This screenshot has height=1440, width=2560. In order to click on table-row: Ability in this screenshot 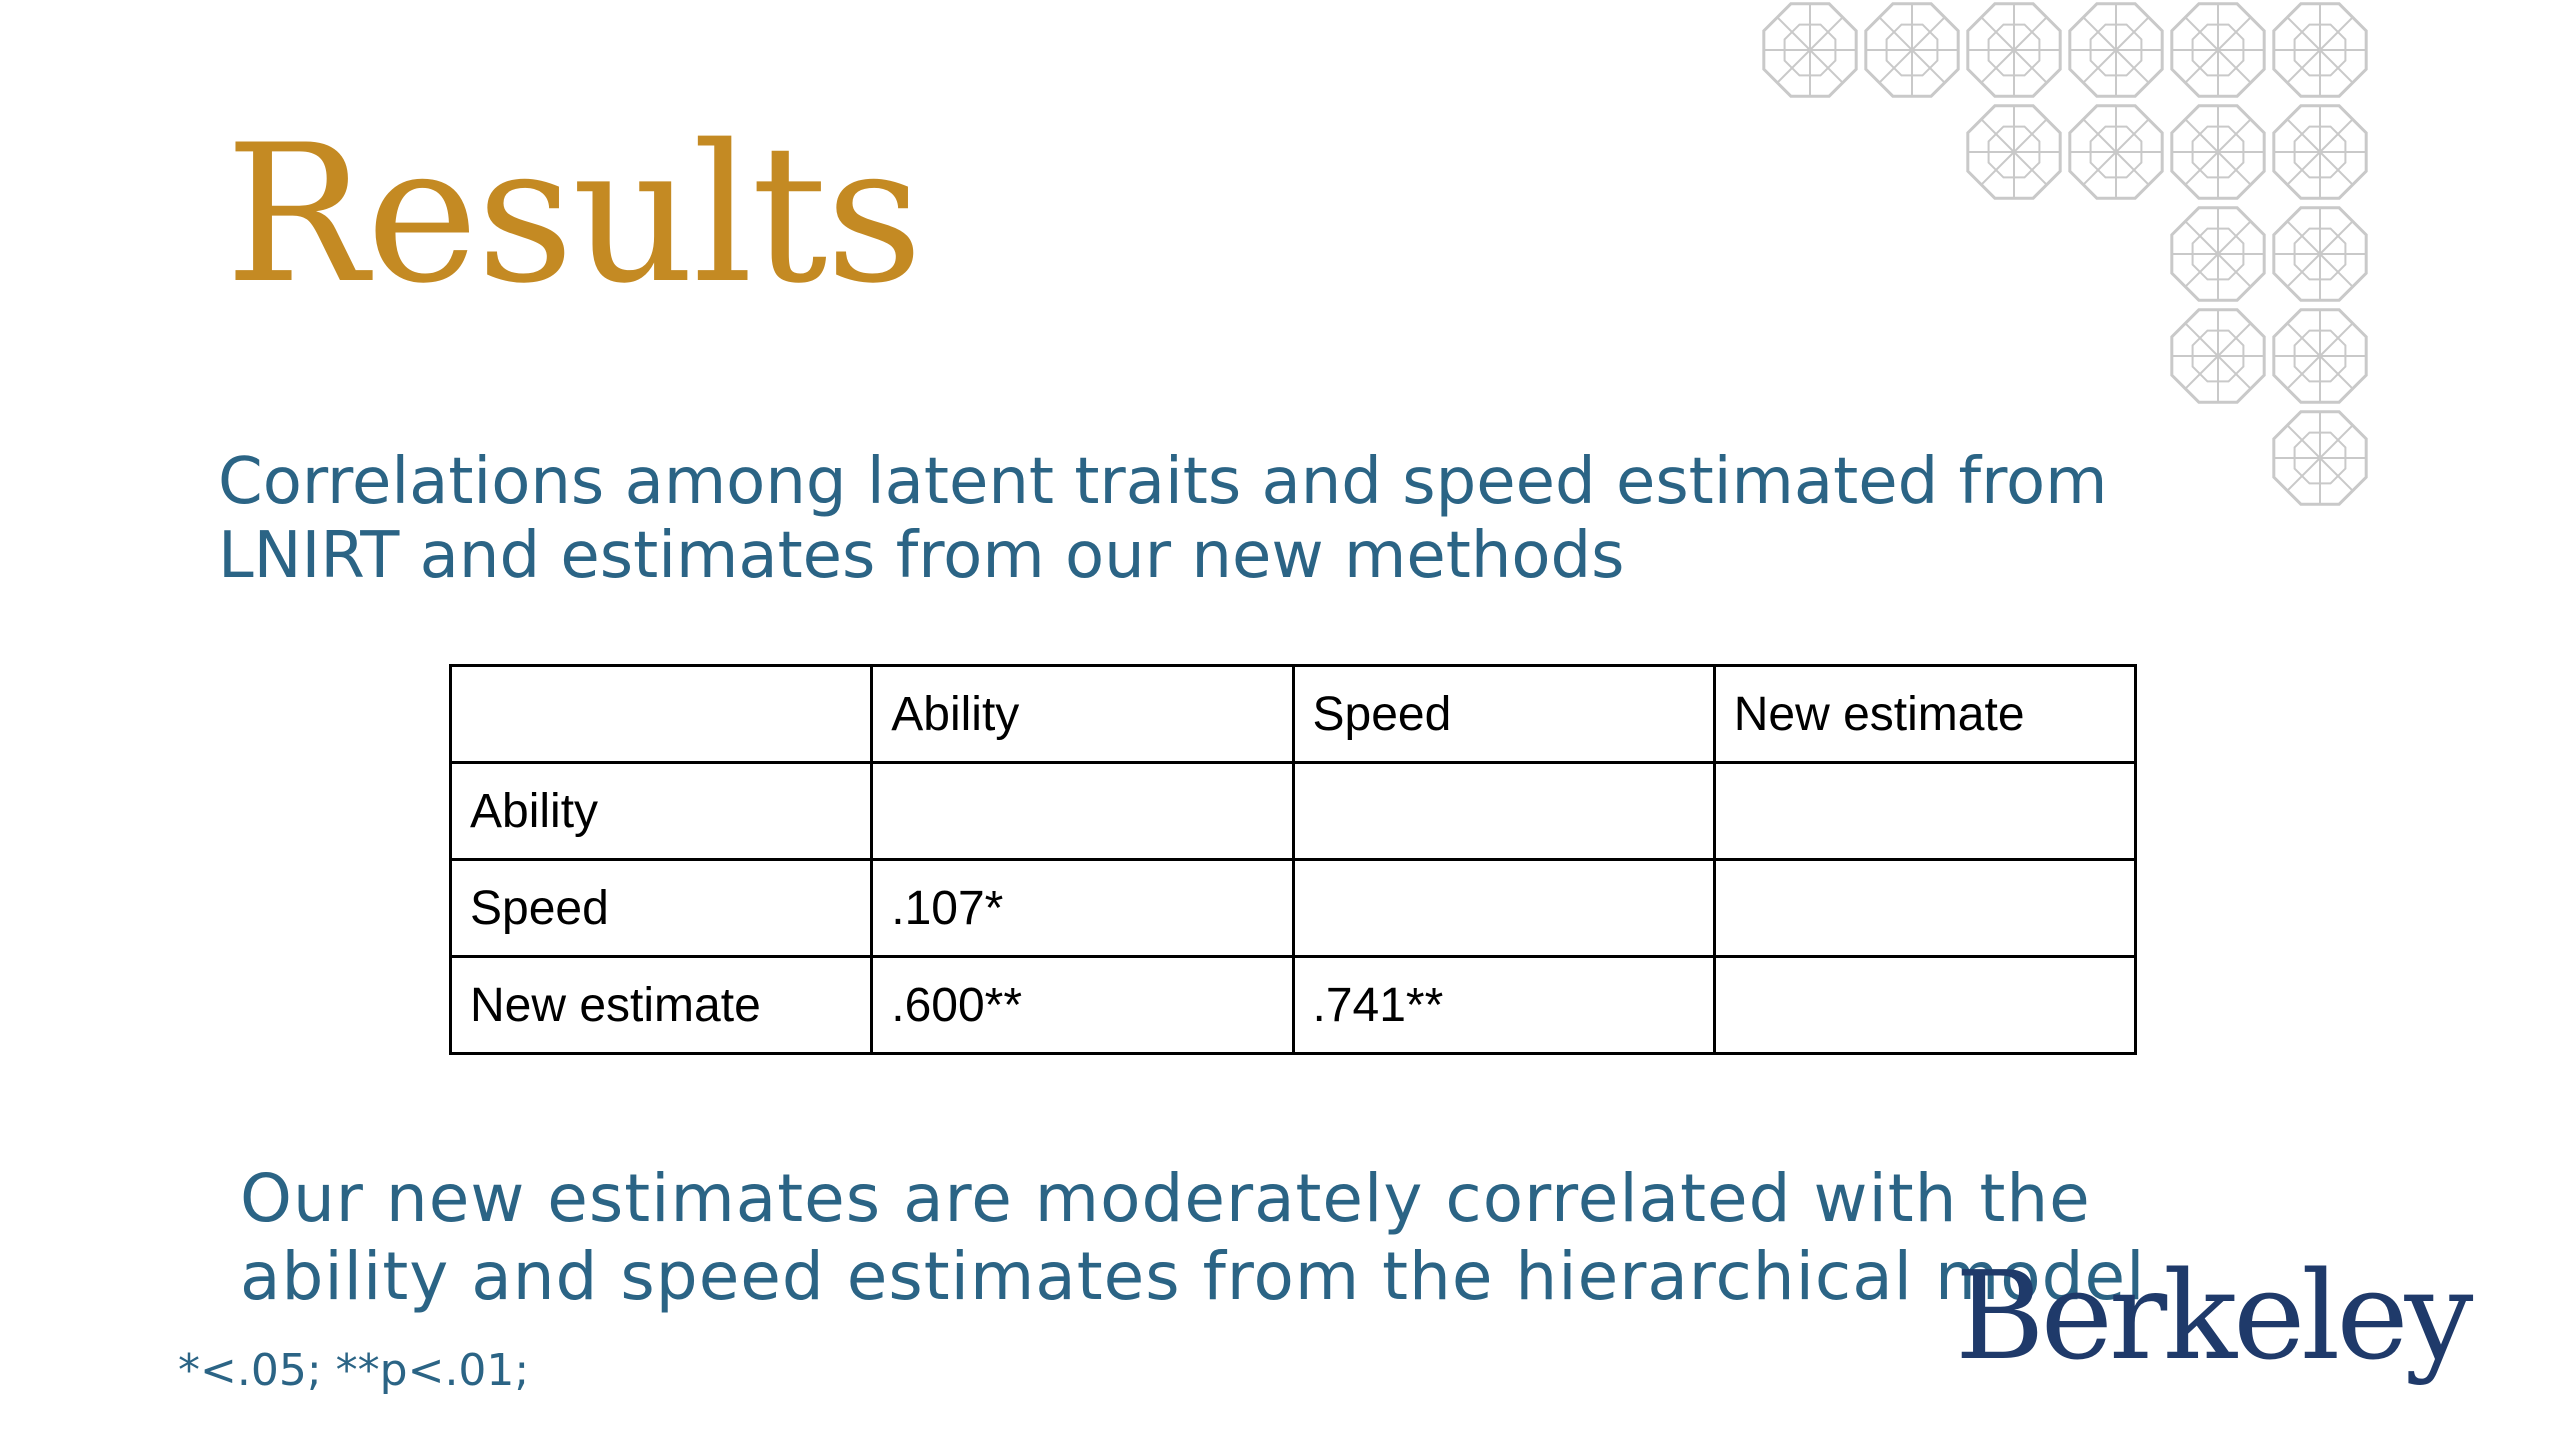, I will do `click(1293, 811)`.